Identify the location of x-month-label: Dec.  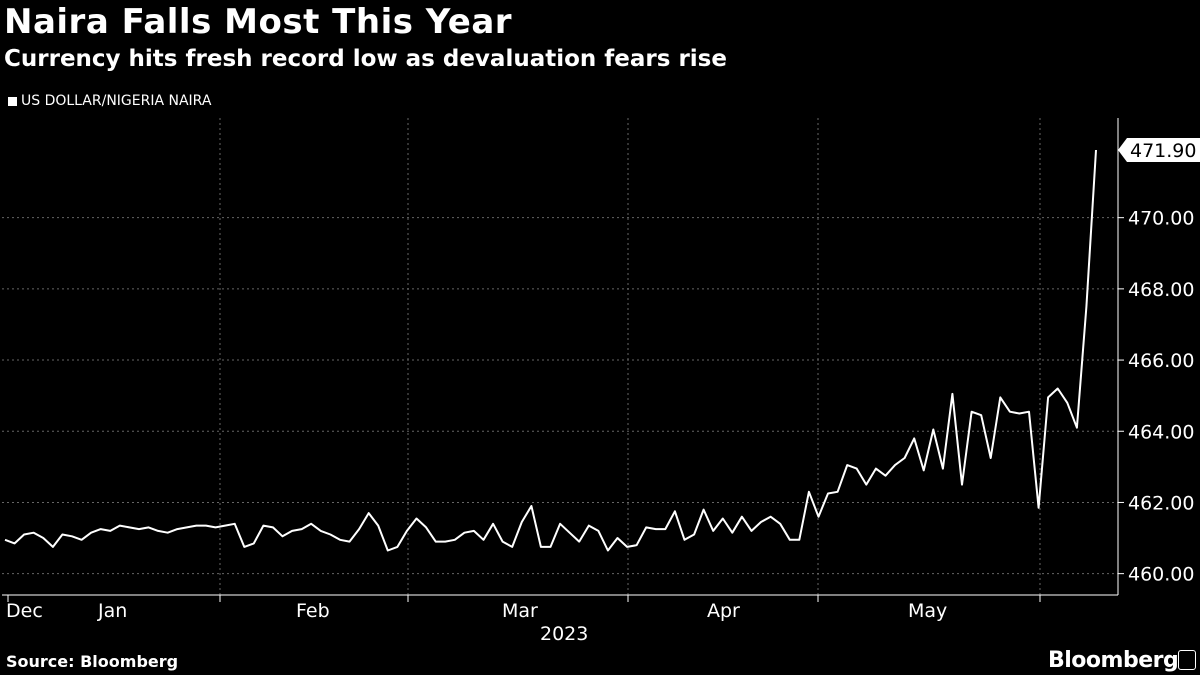
(24, 611).